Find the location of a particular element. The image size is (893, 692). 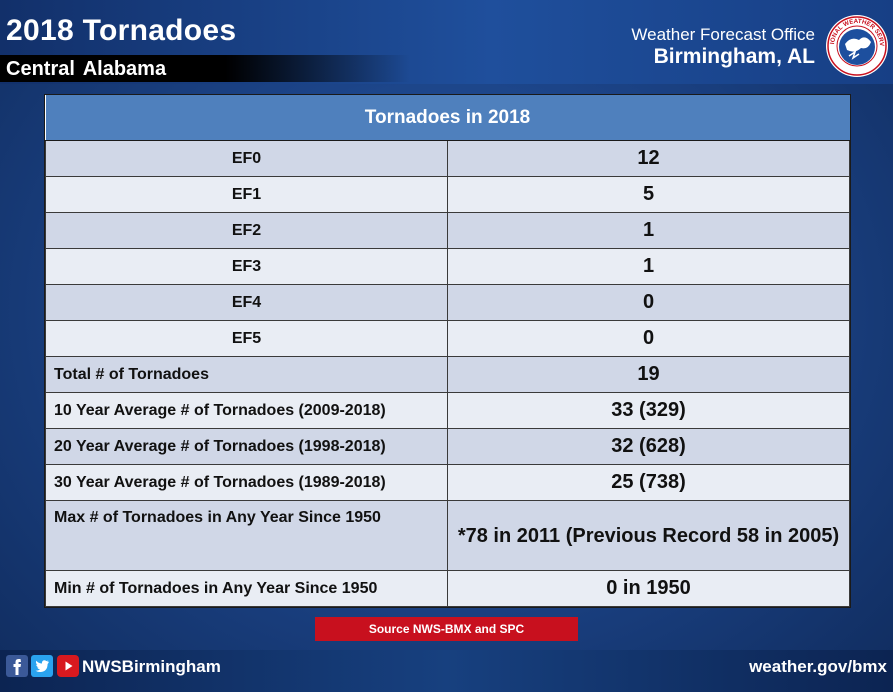

page-subtitle: Central Alabama is located at coordinates (86, 69).